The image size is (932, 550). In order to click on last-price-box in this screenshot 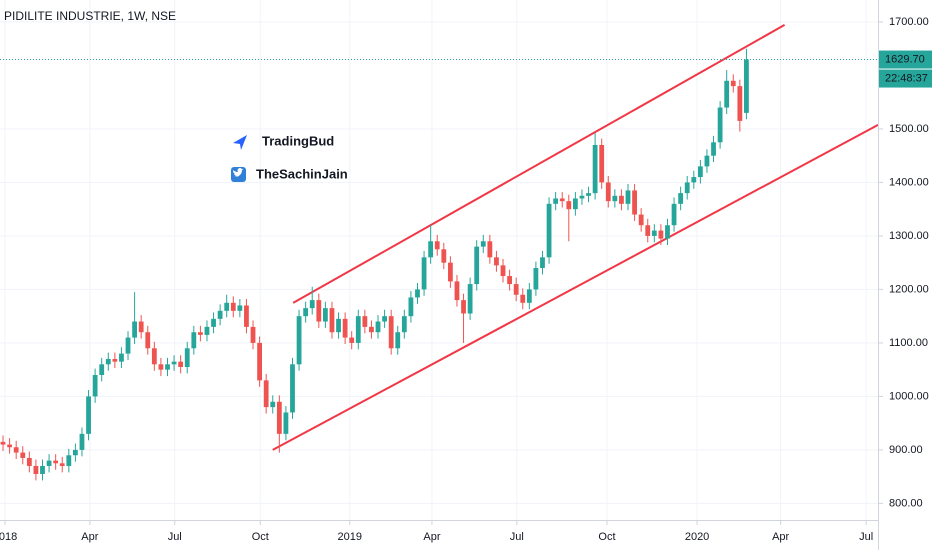, I will do `click(905, 59)`.